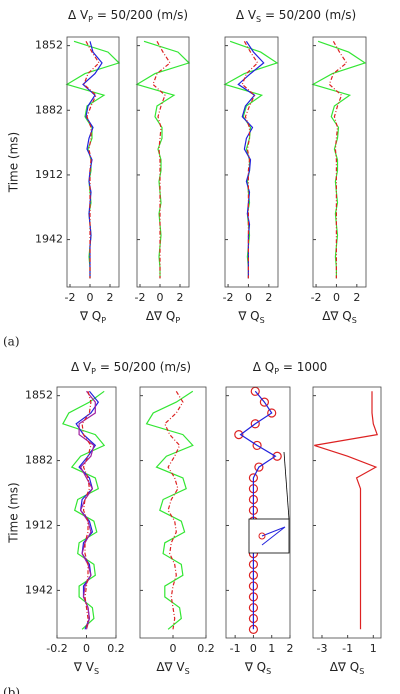 The image size is (400, 694). What do you see at coordinates (286, 485) in the screenshot?
I see `inset-connector` at bounding box center [286, 485].